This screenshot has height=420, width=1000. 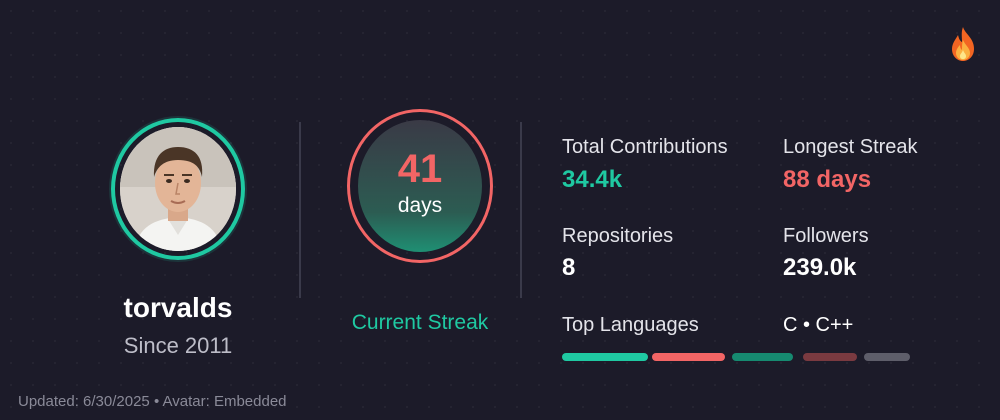 I want to click on top-languages-label: Top Languages, so click(x=630, y=325).